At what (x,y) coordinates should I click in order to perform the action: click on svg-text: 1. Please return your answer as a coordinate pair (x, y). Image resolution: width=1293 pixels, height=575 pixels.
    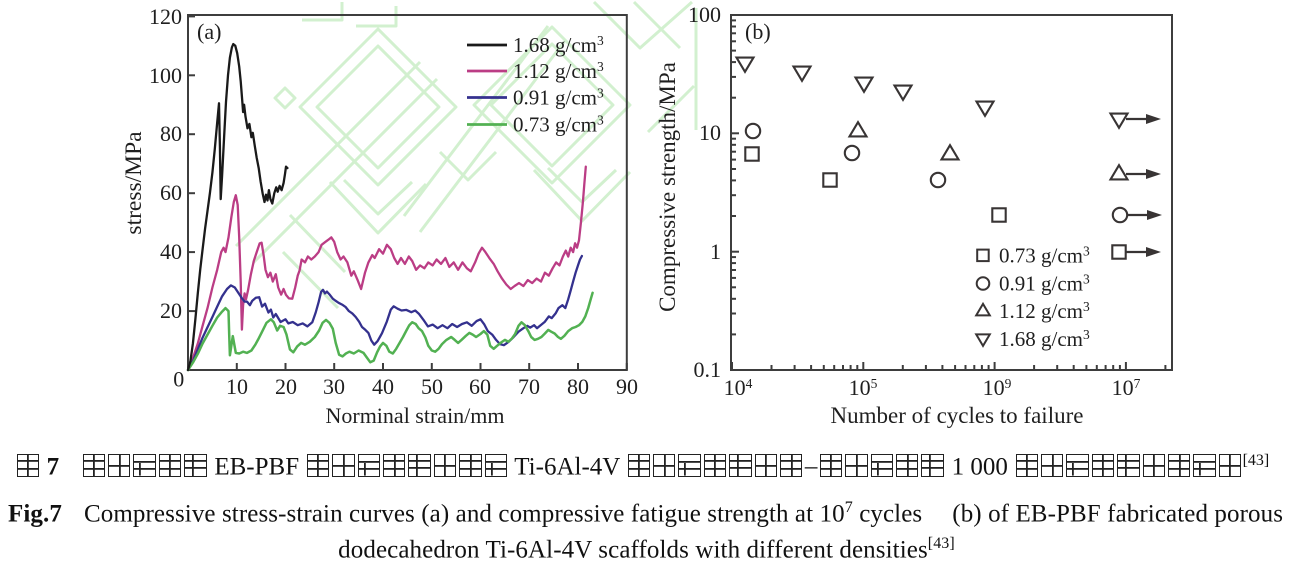
    Looking at the image, I should click on (715, 251).